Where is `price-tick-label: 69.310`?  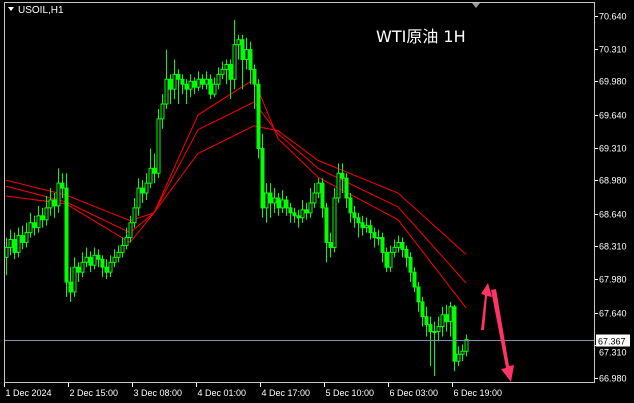
price-tick-label: 69.310 is located at coordinates (613, 149).